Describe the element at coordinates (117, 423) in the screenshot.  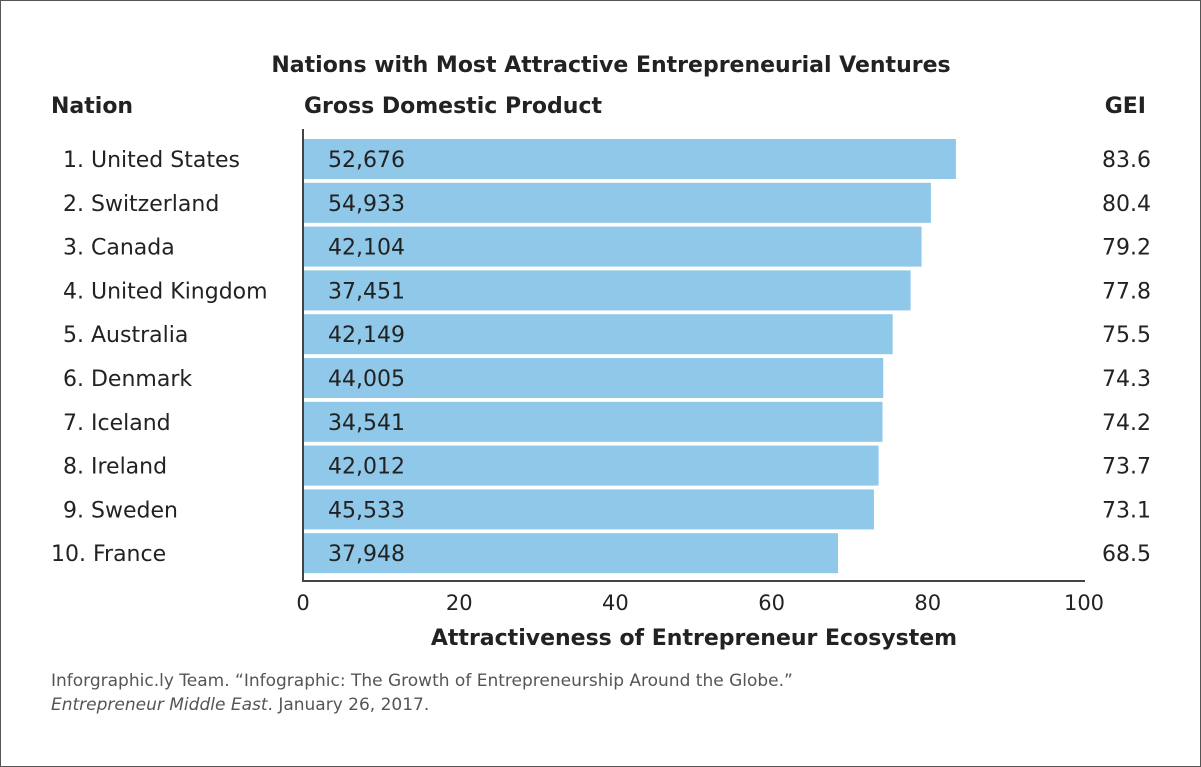
I see `nation-label: 7. Iceland` at that location.